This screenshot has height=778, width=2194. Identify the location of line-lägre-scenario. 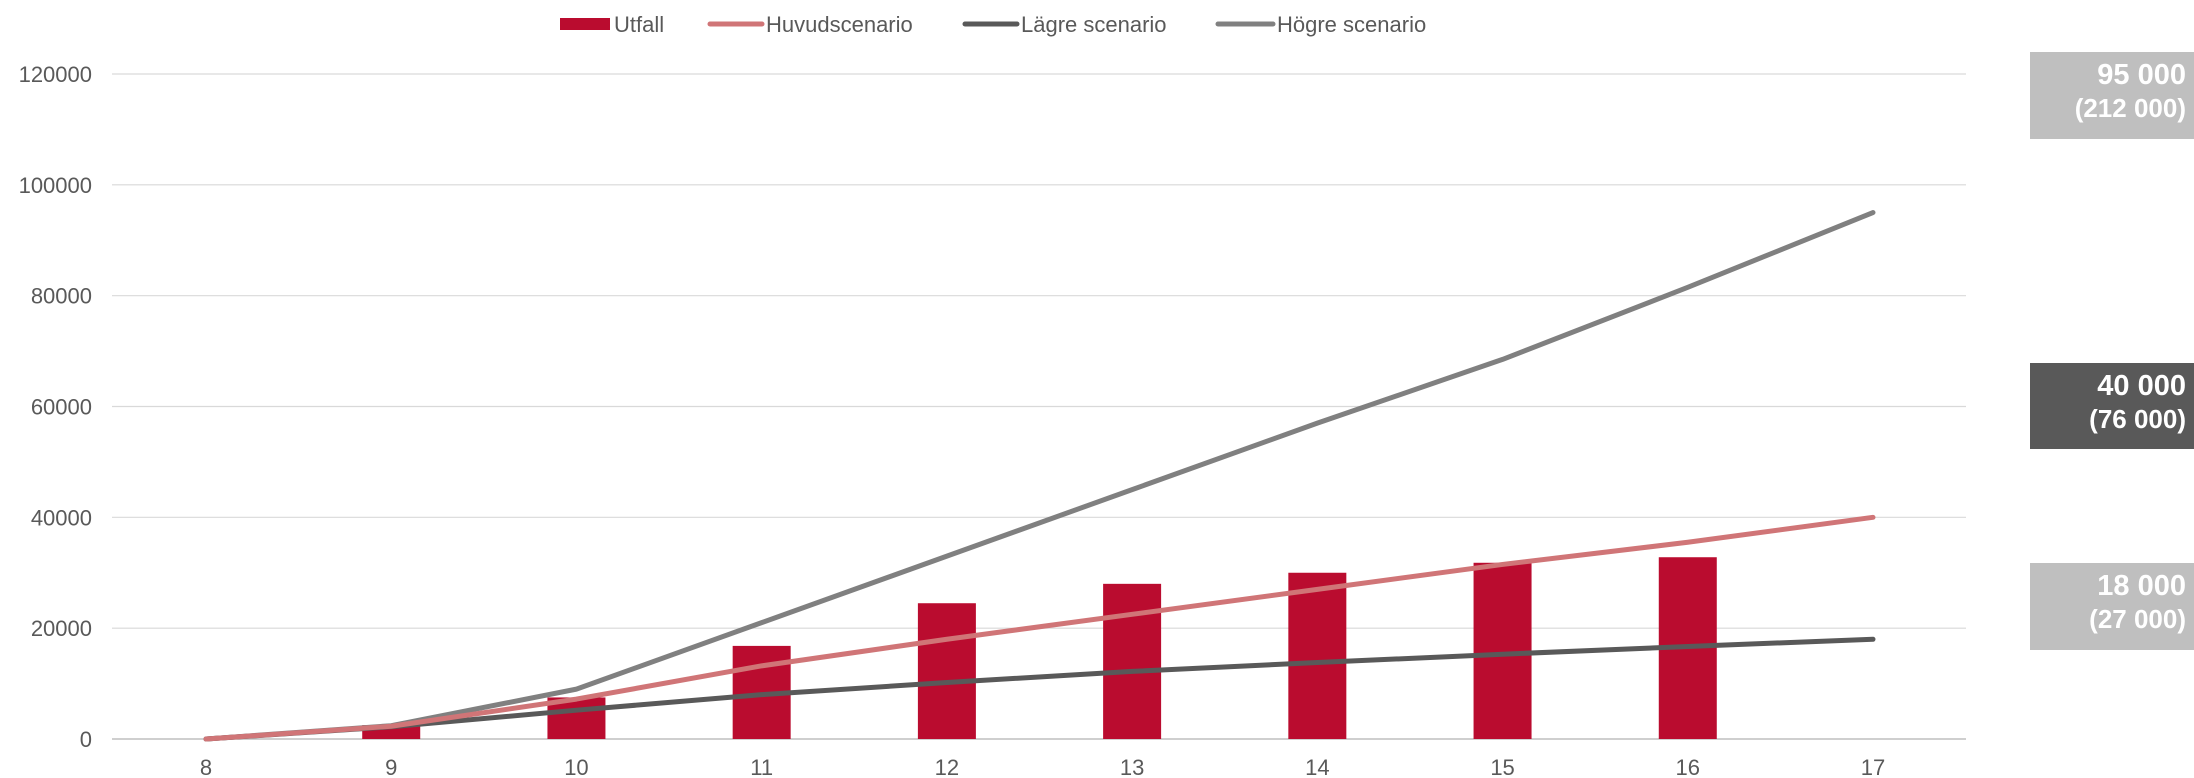
(1039, 689).